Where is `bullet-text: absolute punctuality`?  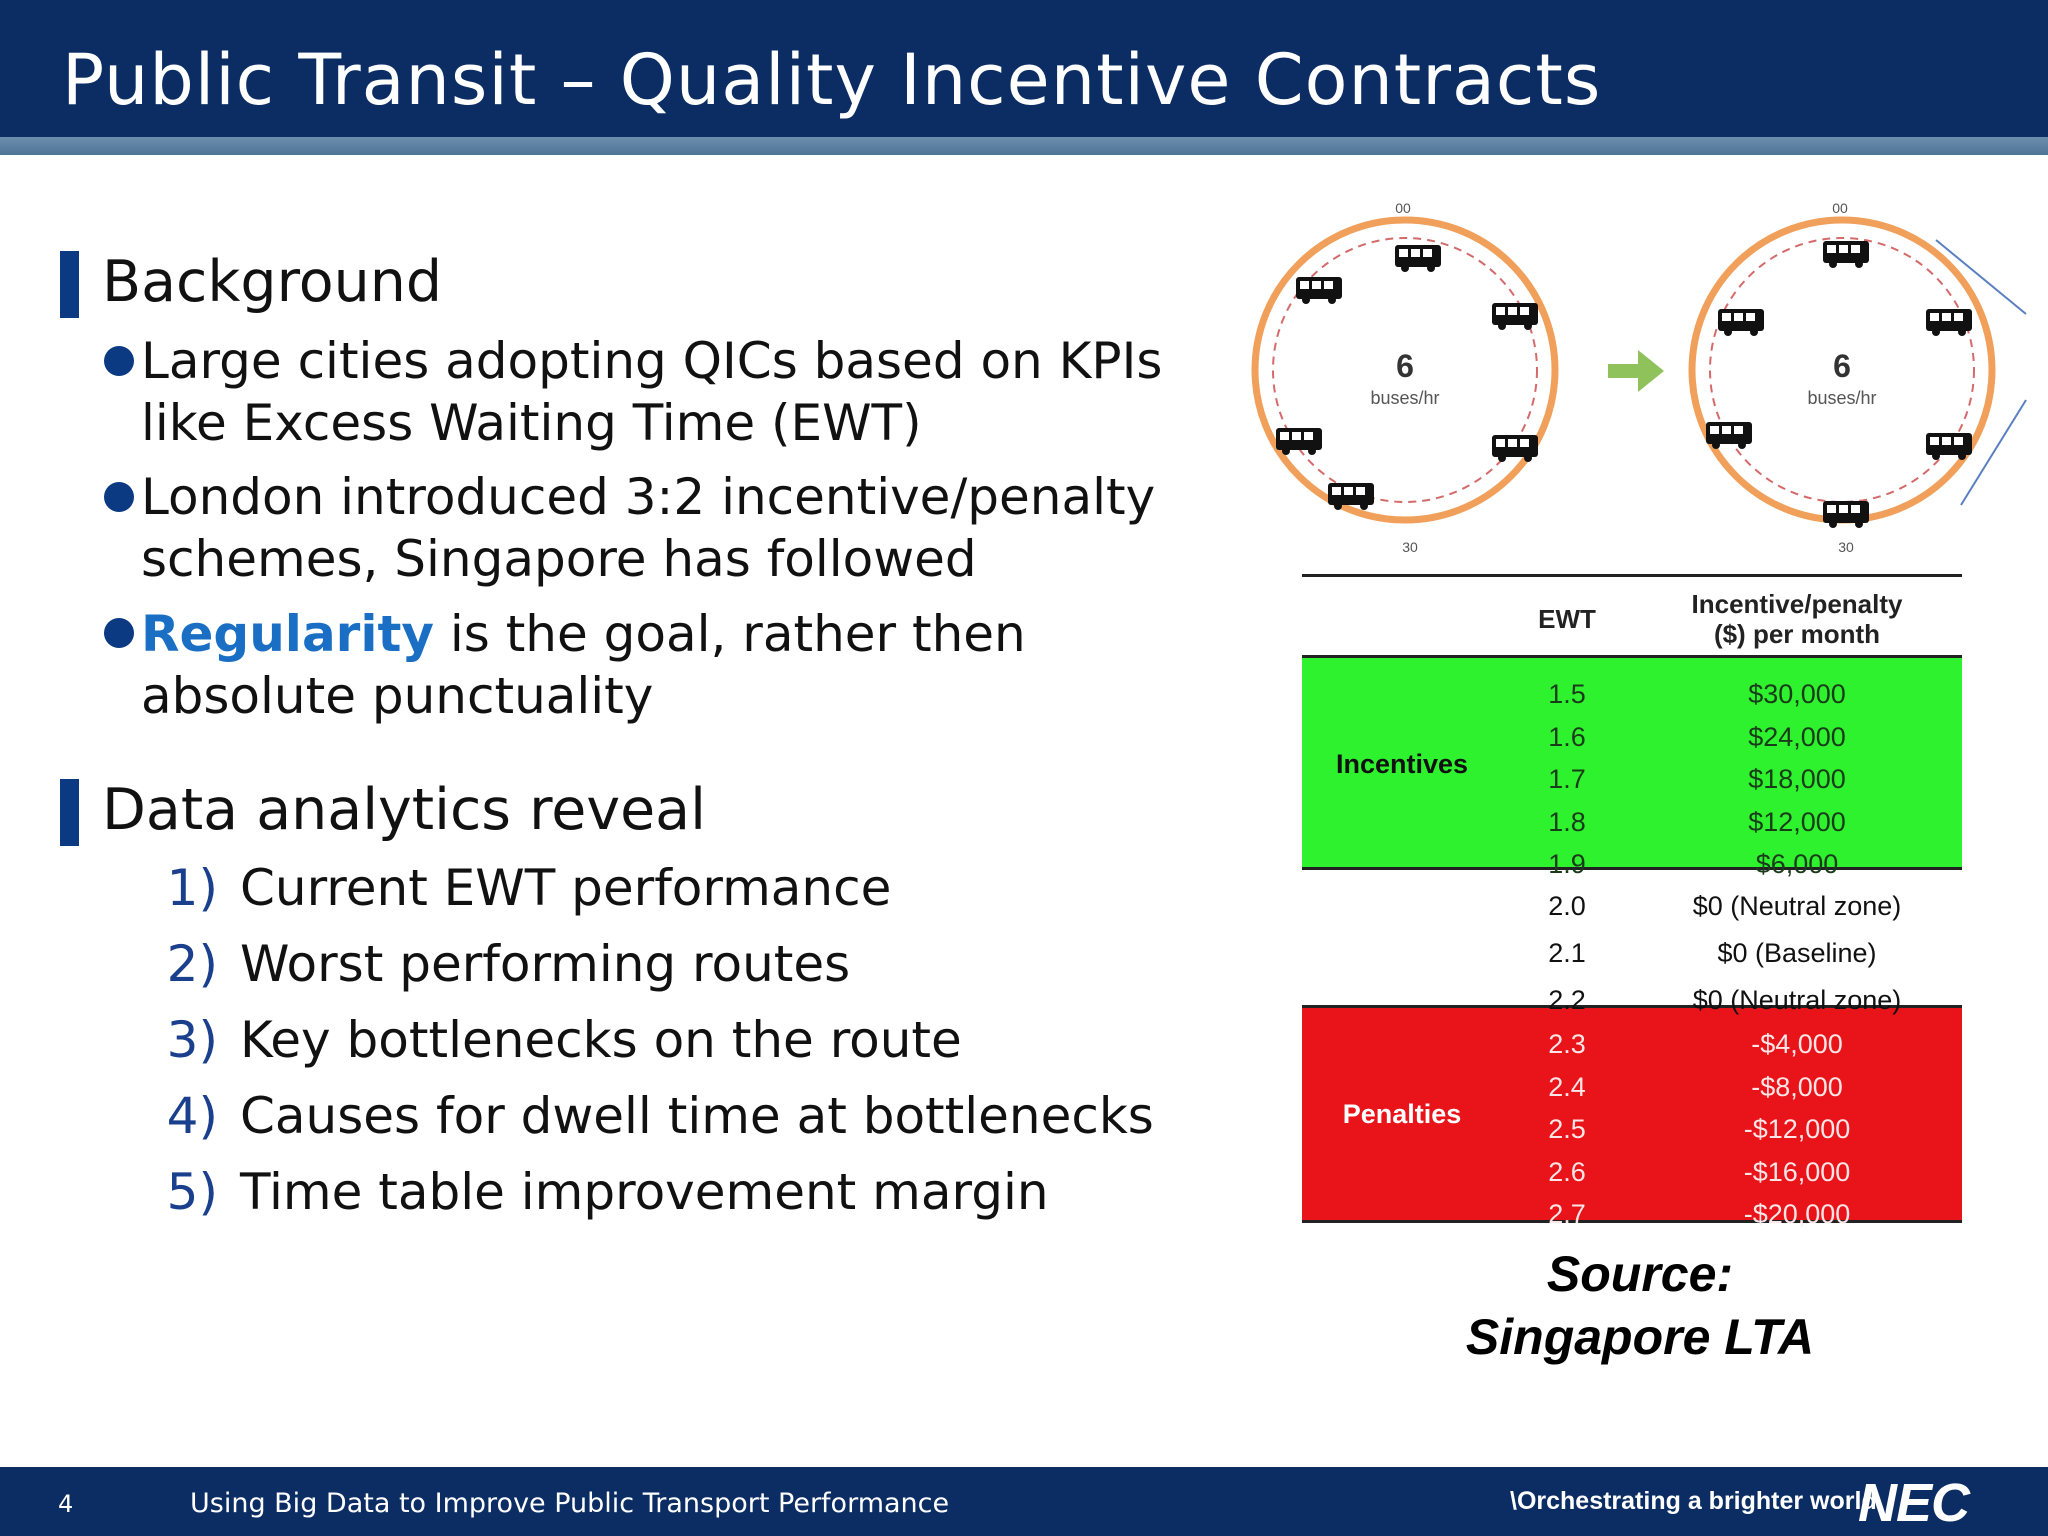 bullet-text: absolute punctuality is located at coordinates (397, 696).